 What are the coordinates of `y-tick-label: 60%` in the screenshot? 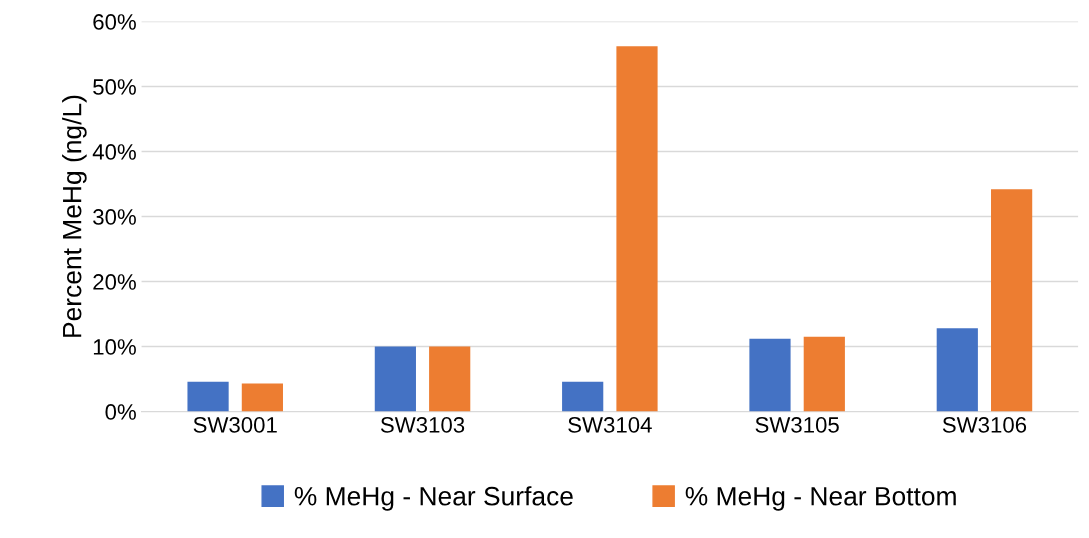 It's located at (114, 22).